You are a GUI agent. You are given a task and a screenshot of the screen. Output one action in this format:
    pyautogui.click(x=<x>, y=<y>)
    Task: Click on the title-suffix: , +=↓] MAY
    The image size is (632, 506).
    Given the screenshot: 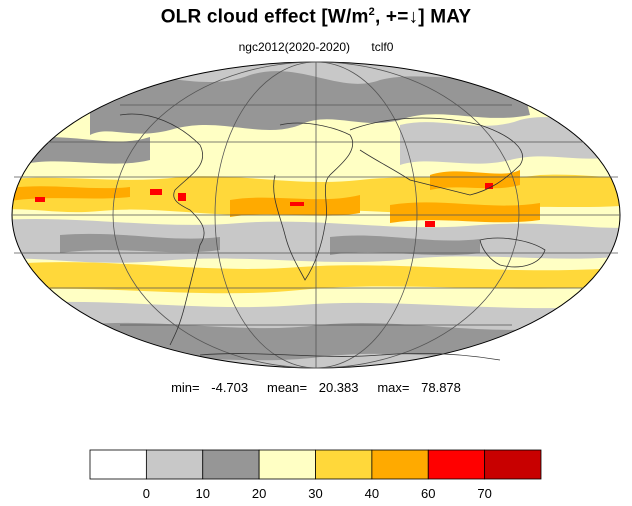 What is the action you would take?
    pyautogui.click(x=423, y=17)
    